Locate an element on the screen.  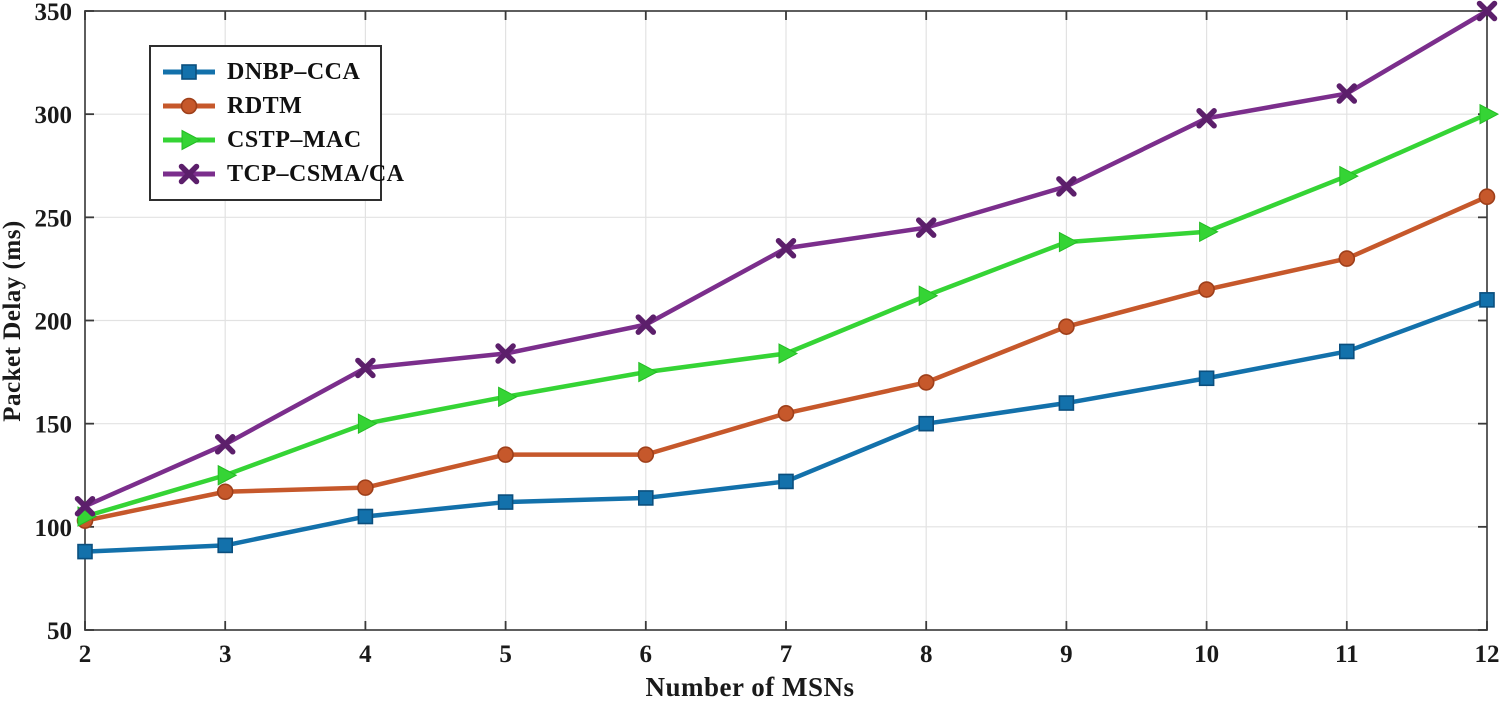
x-tick-label: 3 is located at coordinates (225, 654).